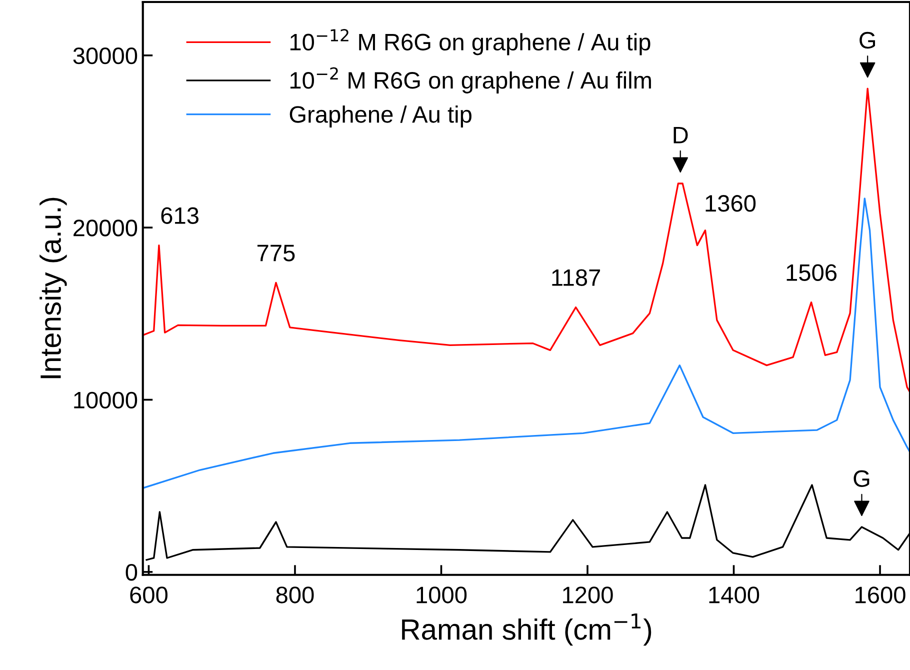 This screenshot has height=670, width=910. I want to click on annotation: 1506, so click(811, 272).